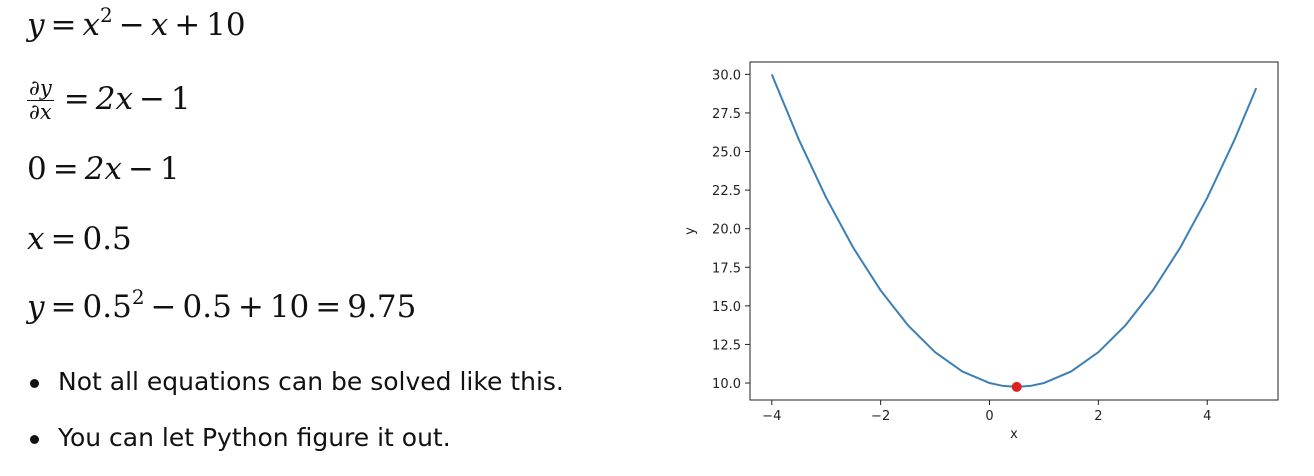  I want to click on bullet-item: You can let Python figure it out., so click(296, 448).